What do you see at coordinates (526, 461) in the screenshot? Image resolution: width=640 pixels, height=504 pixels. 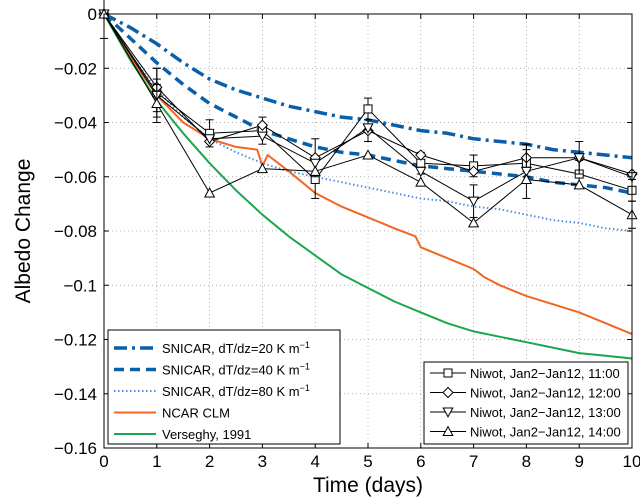 I see `x-tick-label: 8` at bounding box center [526, 461].